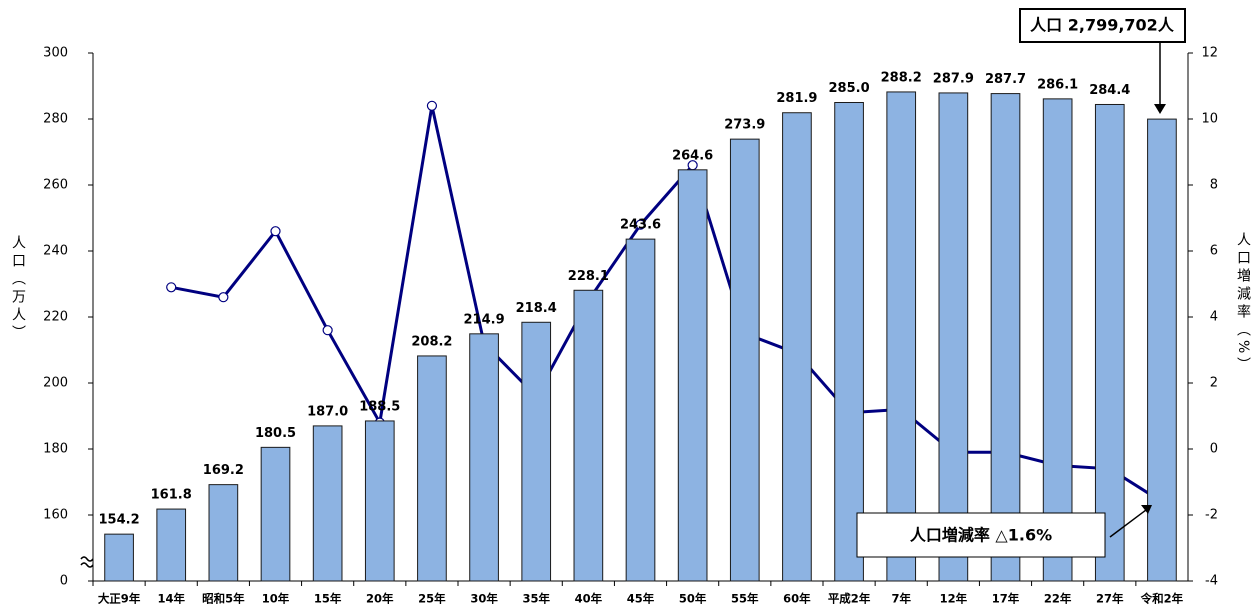 This screenshot has width=1258, height=610. I want to click on annotation-text: 人口増減率 △1.6%, so click(981, 535).